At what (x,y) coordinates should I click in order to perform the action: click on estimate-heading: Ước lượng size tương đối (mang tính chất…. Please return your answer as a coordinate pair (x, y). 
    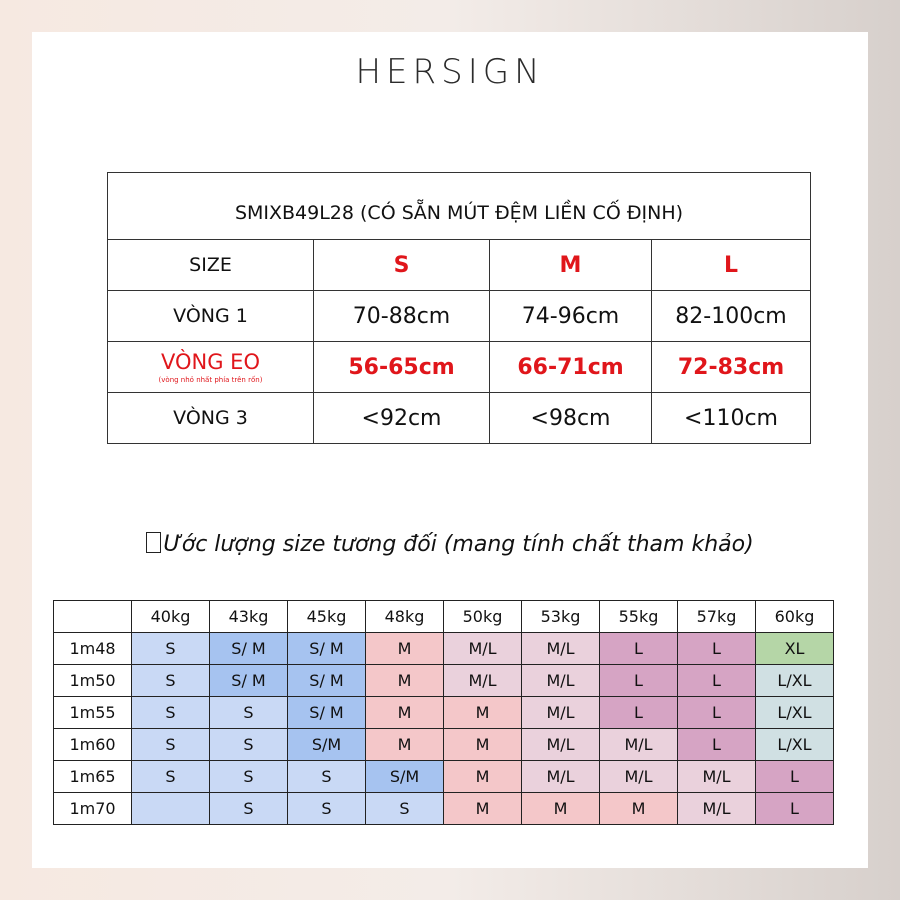
    Looking at the image, I should click on (450, 544).